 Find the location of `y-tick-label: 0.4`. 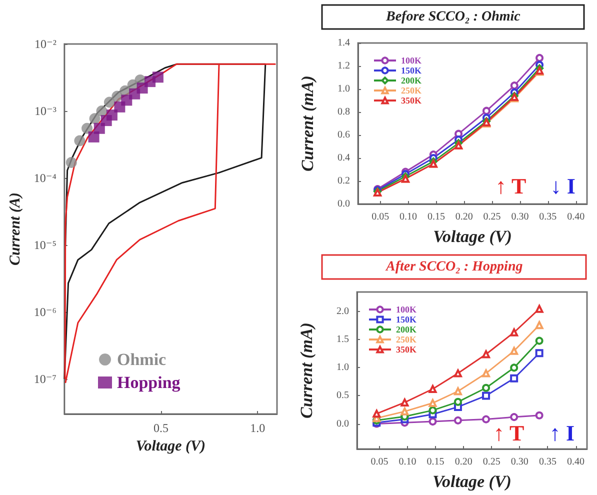

y-tick-label: 0.4 is located at coordinates (344, 158).